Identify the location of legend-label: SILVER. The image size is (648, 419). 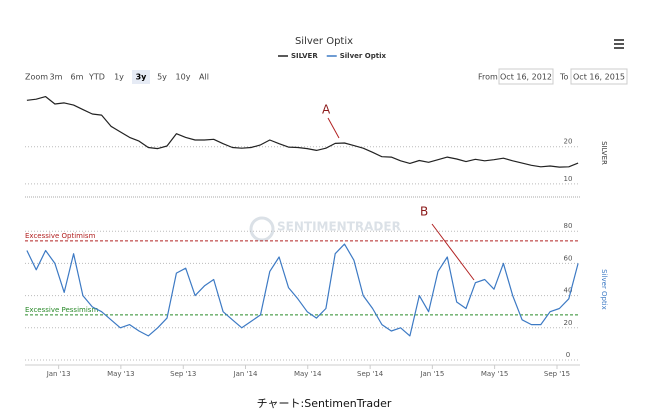
(304, 56).